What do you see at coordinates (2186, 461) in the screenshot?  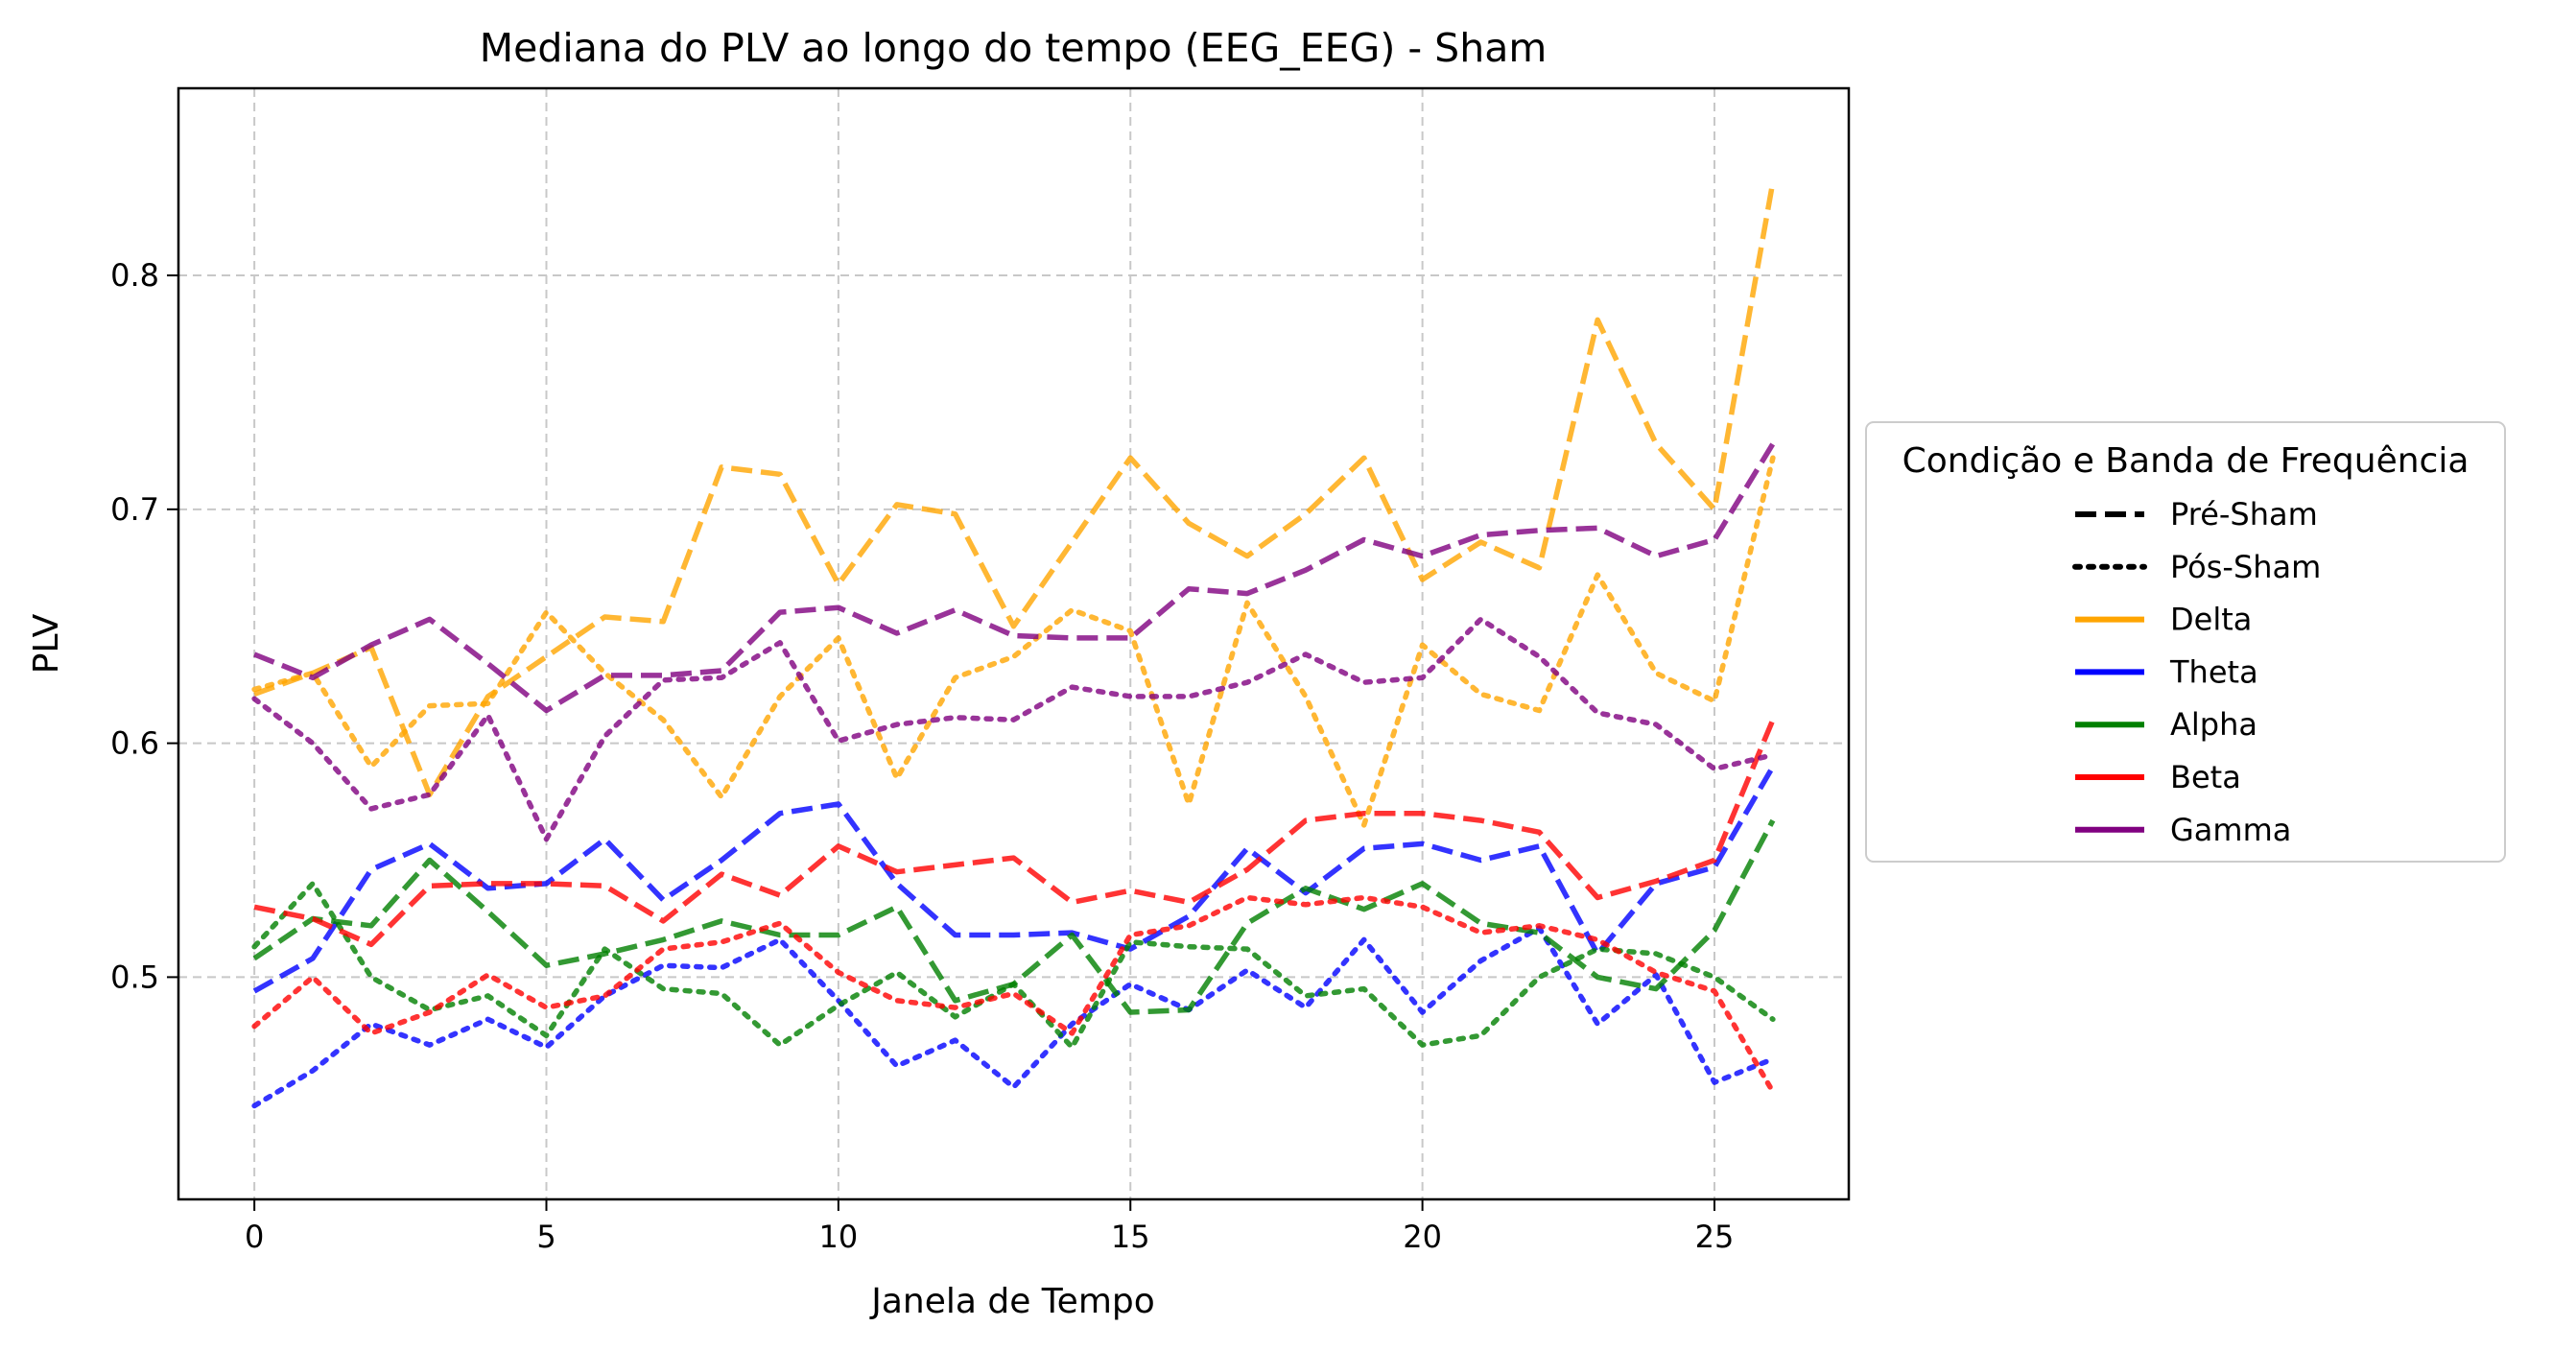 I see `legend-title: Condição e Banda de Frequência` at bounding box center [2186, 461].